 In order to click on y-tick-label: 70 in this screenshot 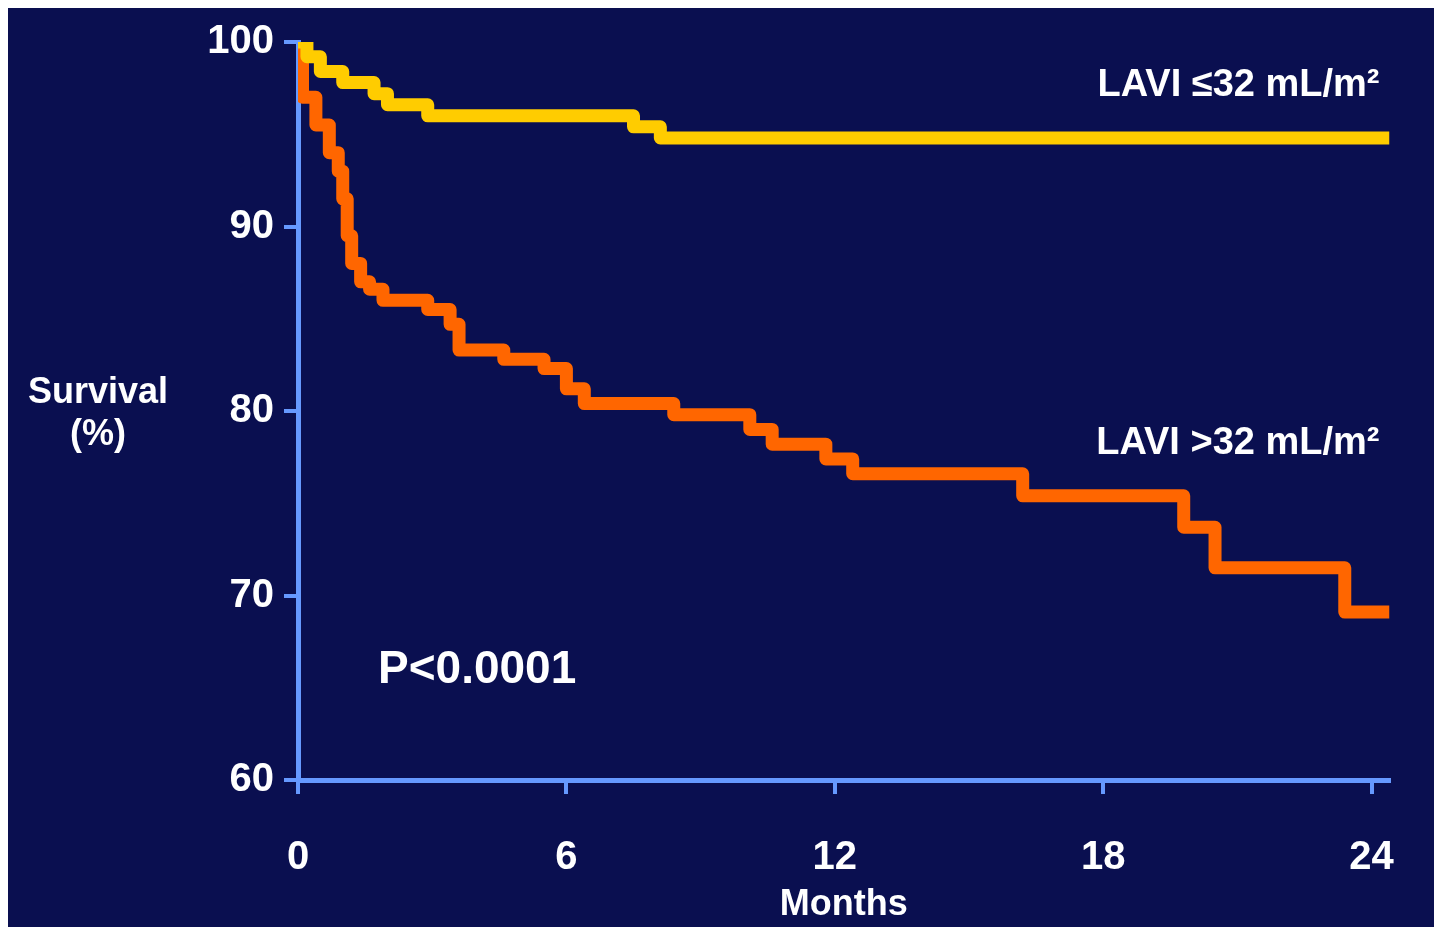, I will do `click(251, 592)`.